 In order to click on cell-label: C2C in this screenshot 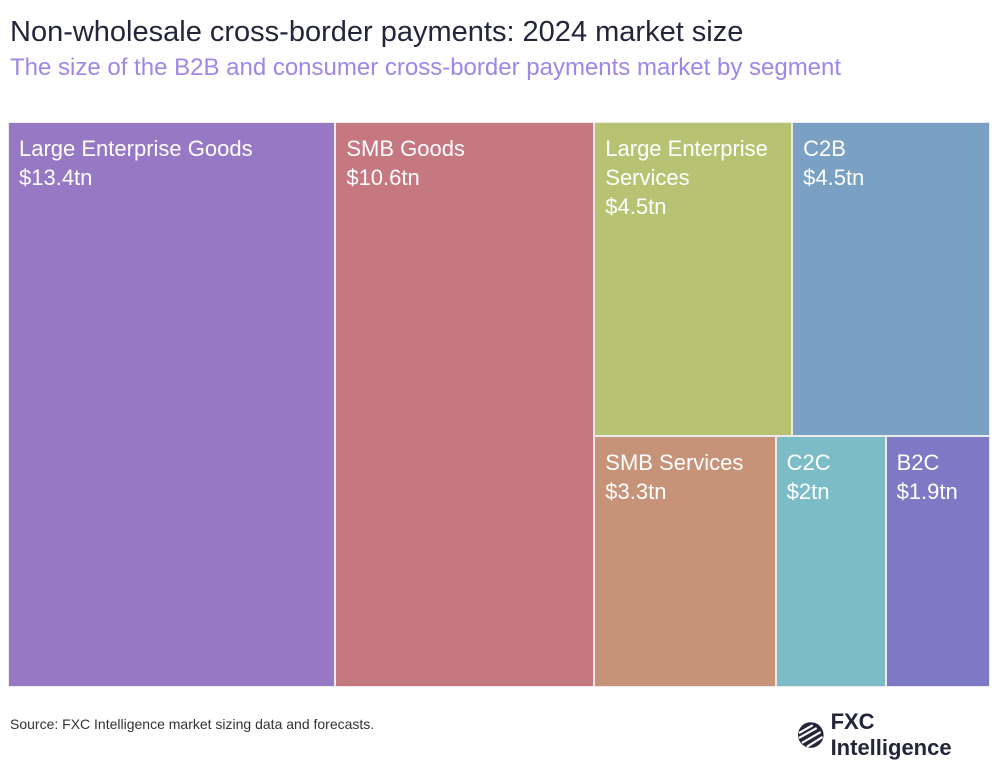, I will do `click(808, 462)`.